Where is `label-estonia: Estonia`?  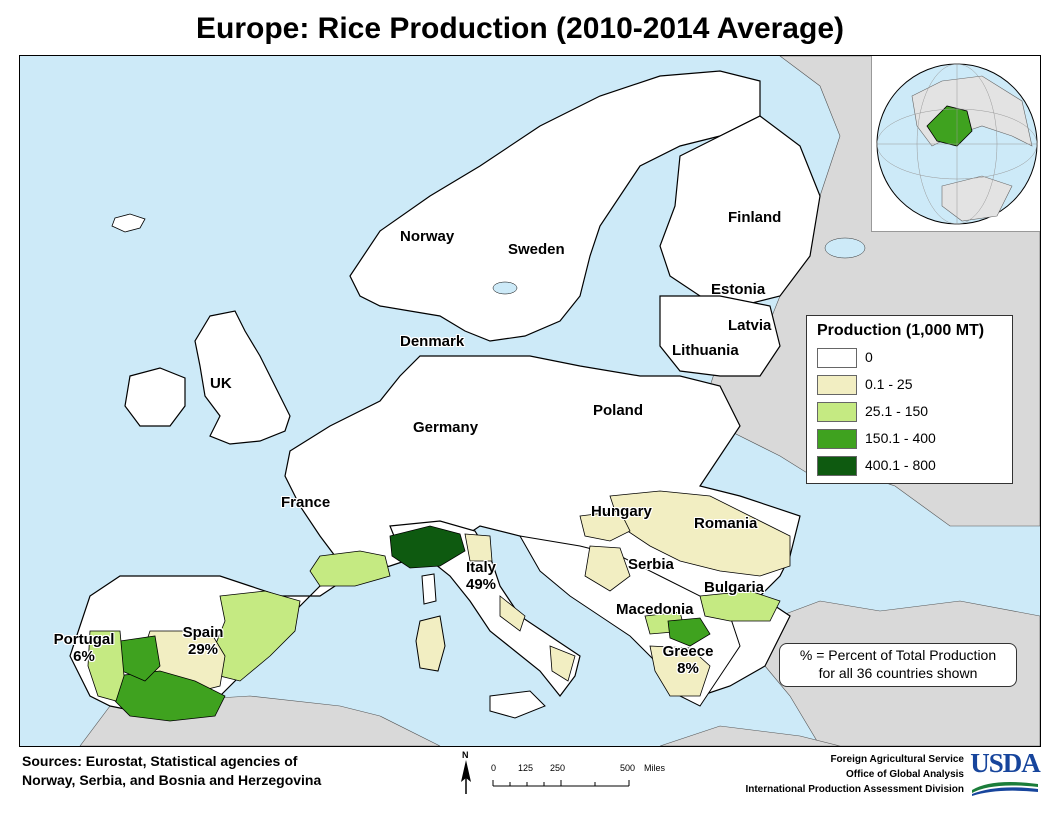
label-estonia: Estonia is located at coordinates (738, 289).